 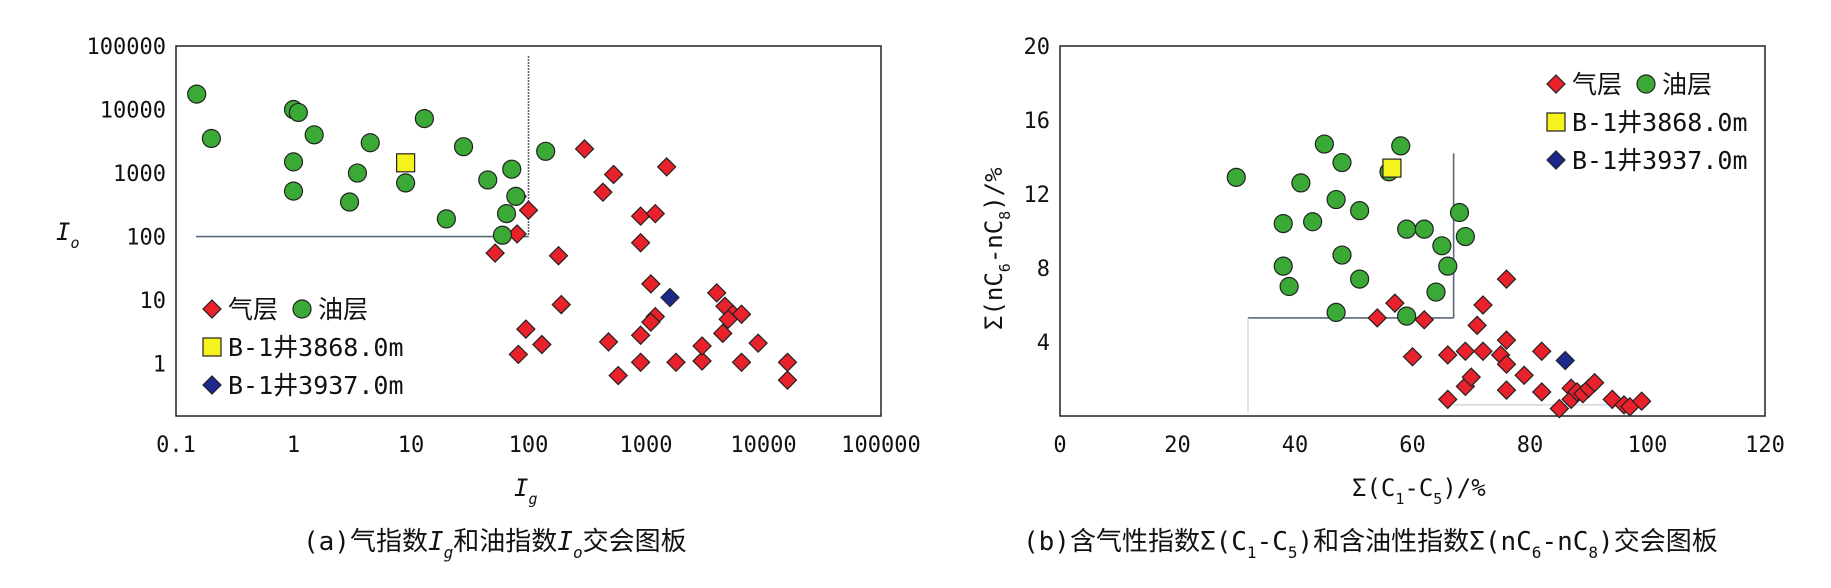 I want to click on chart-a-legend-well1-symbol, so click(x=212, y=347).